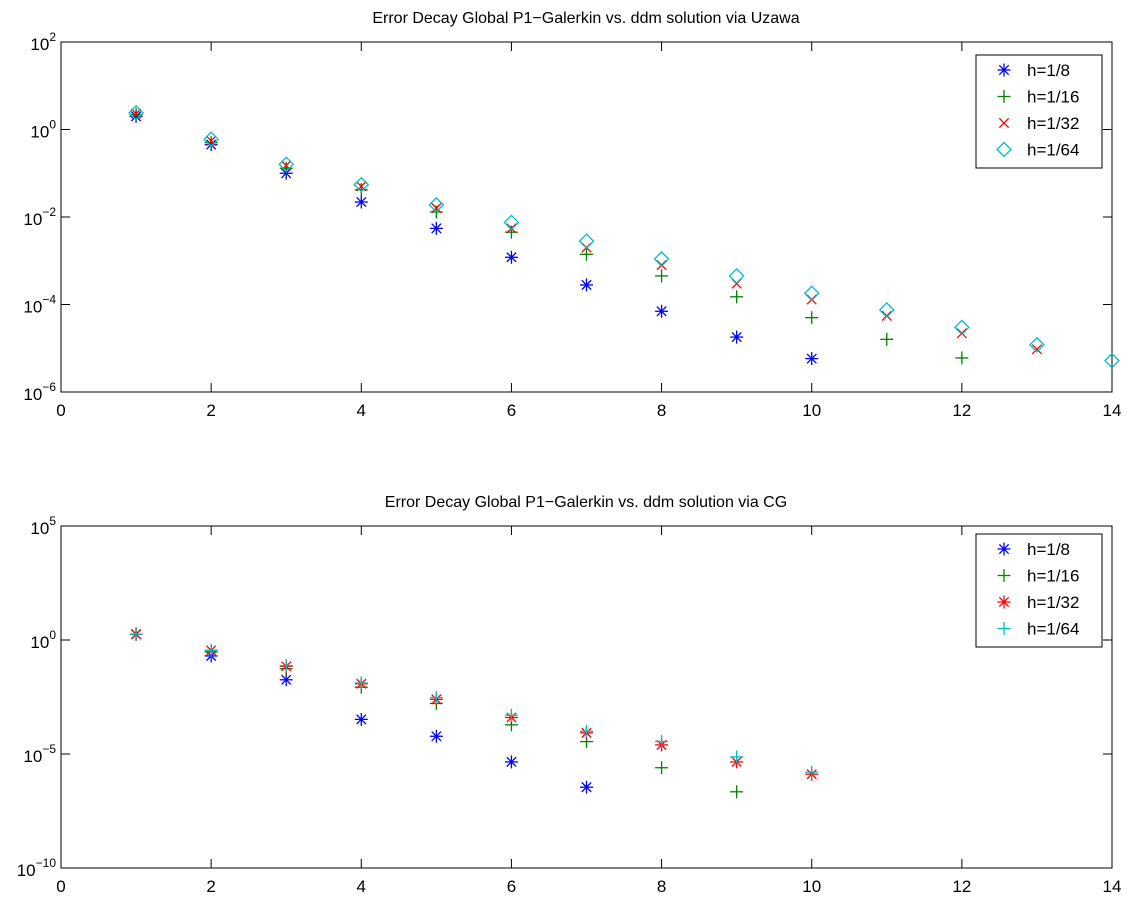  Describe the element at coordinates (39, 392) in the screenshot. I see `y-tick-label: 10⁻⁶` at that location.